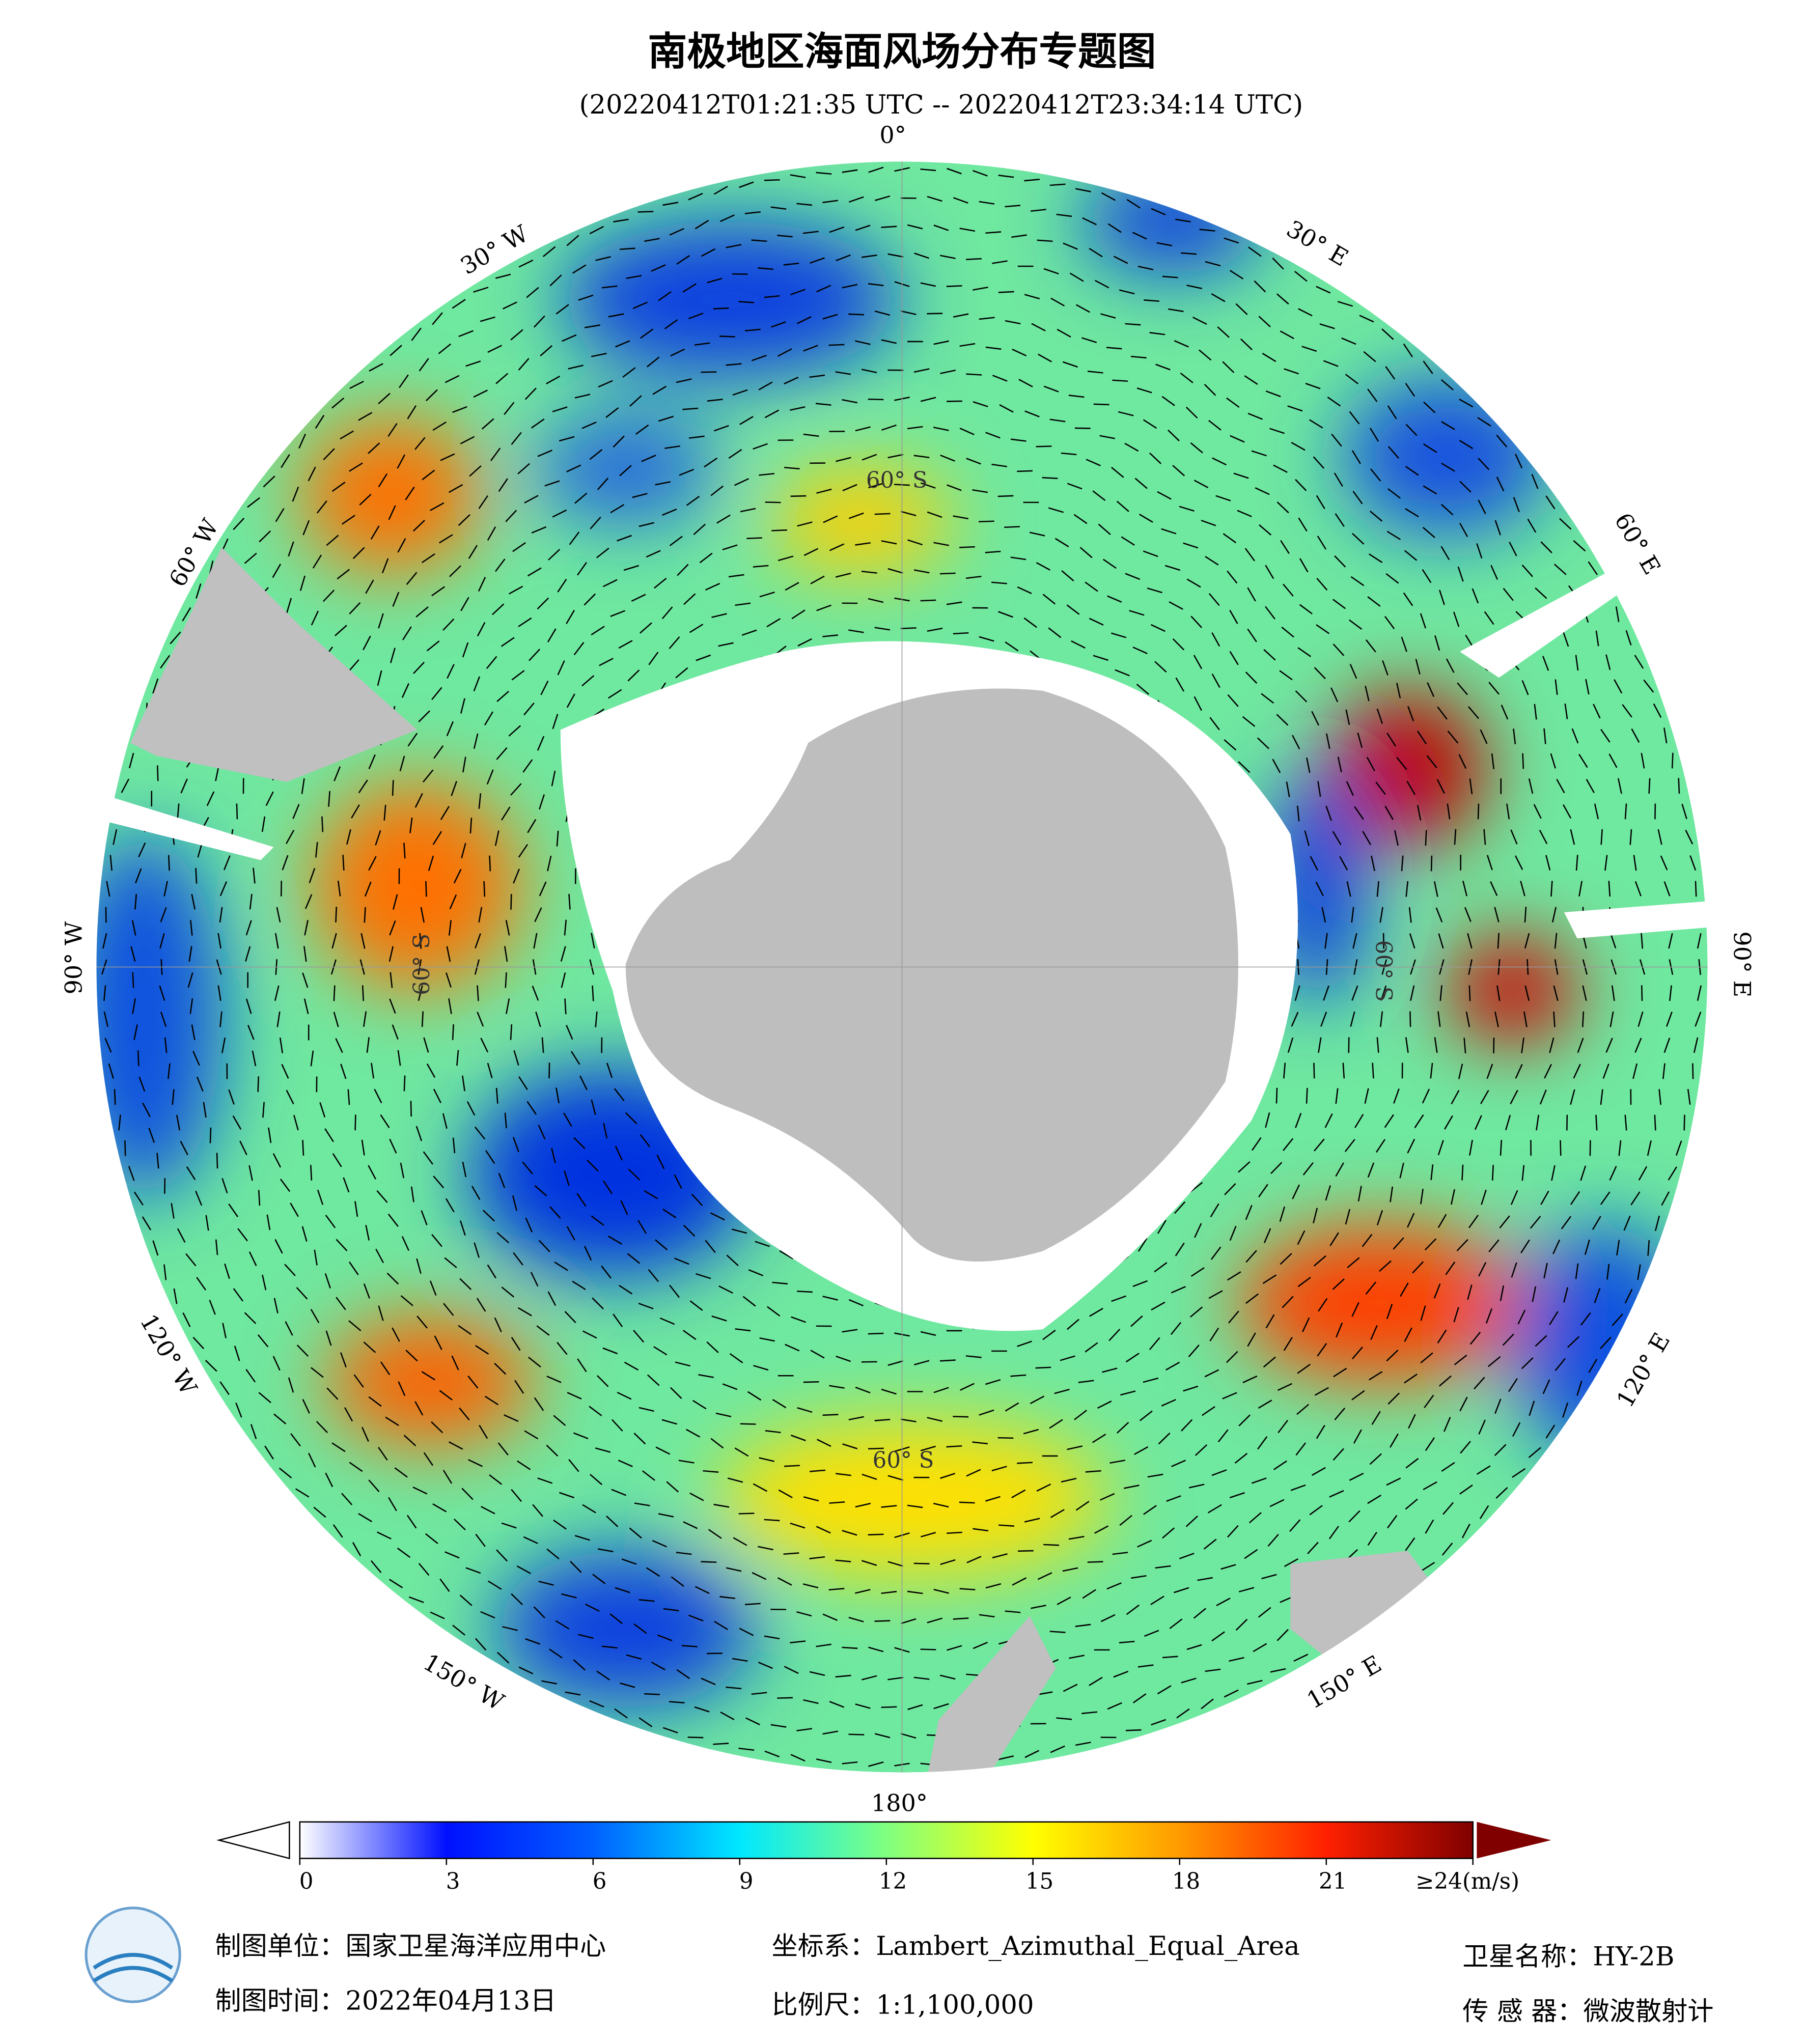 Image resolution: width=1804 pixels, height=2044 pixels. I want to click on colorbar-tick-label: 18, so click(1186, 1881).